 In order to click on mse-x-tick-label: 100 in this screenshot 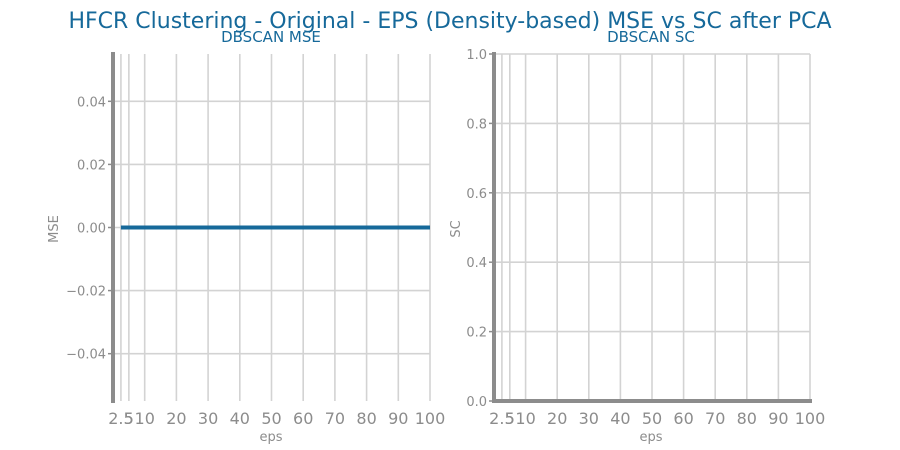, I will do `click(430, 418)`.